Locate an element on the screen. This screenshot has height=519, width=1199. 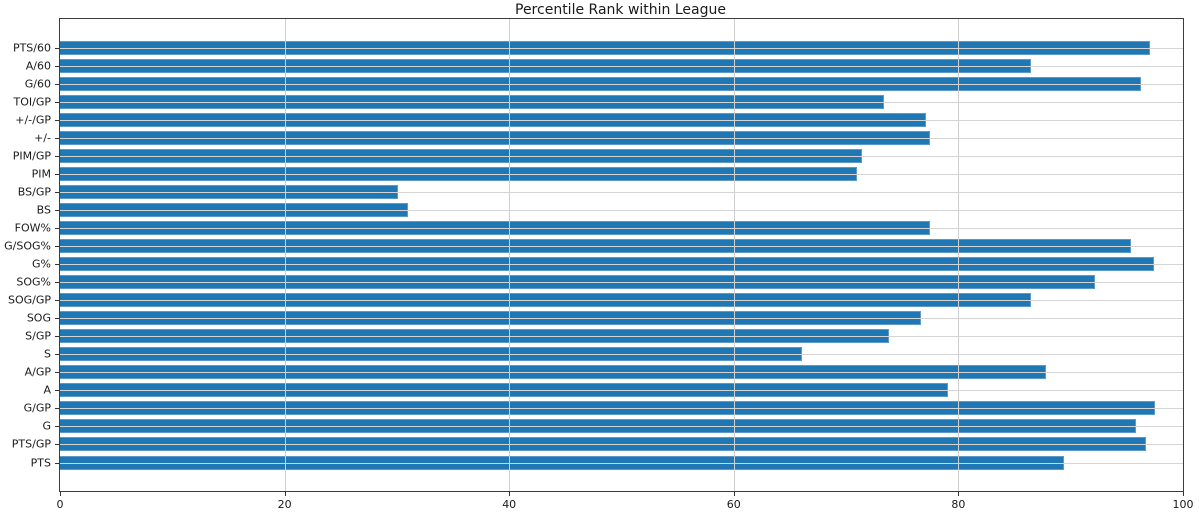
y-tick-label: BS/GP is located at coordinates (34, 192).